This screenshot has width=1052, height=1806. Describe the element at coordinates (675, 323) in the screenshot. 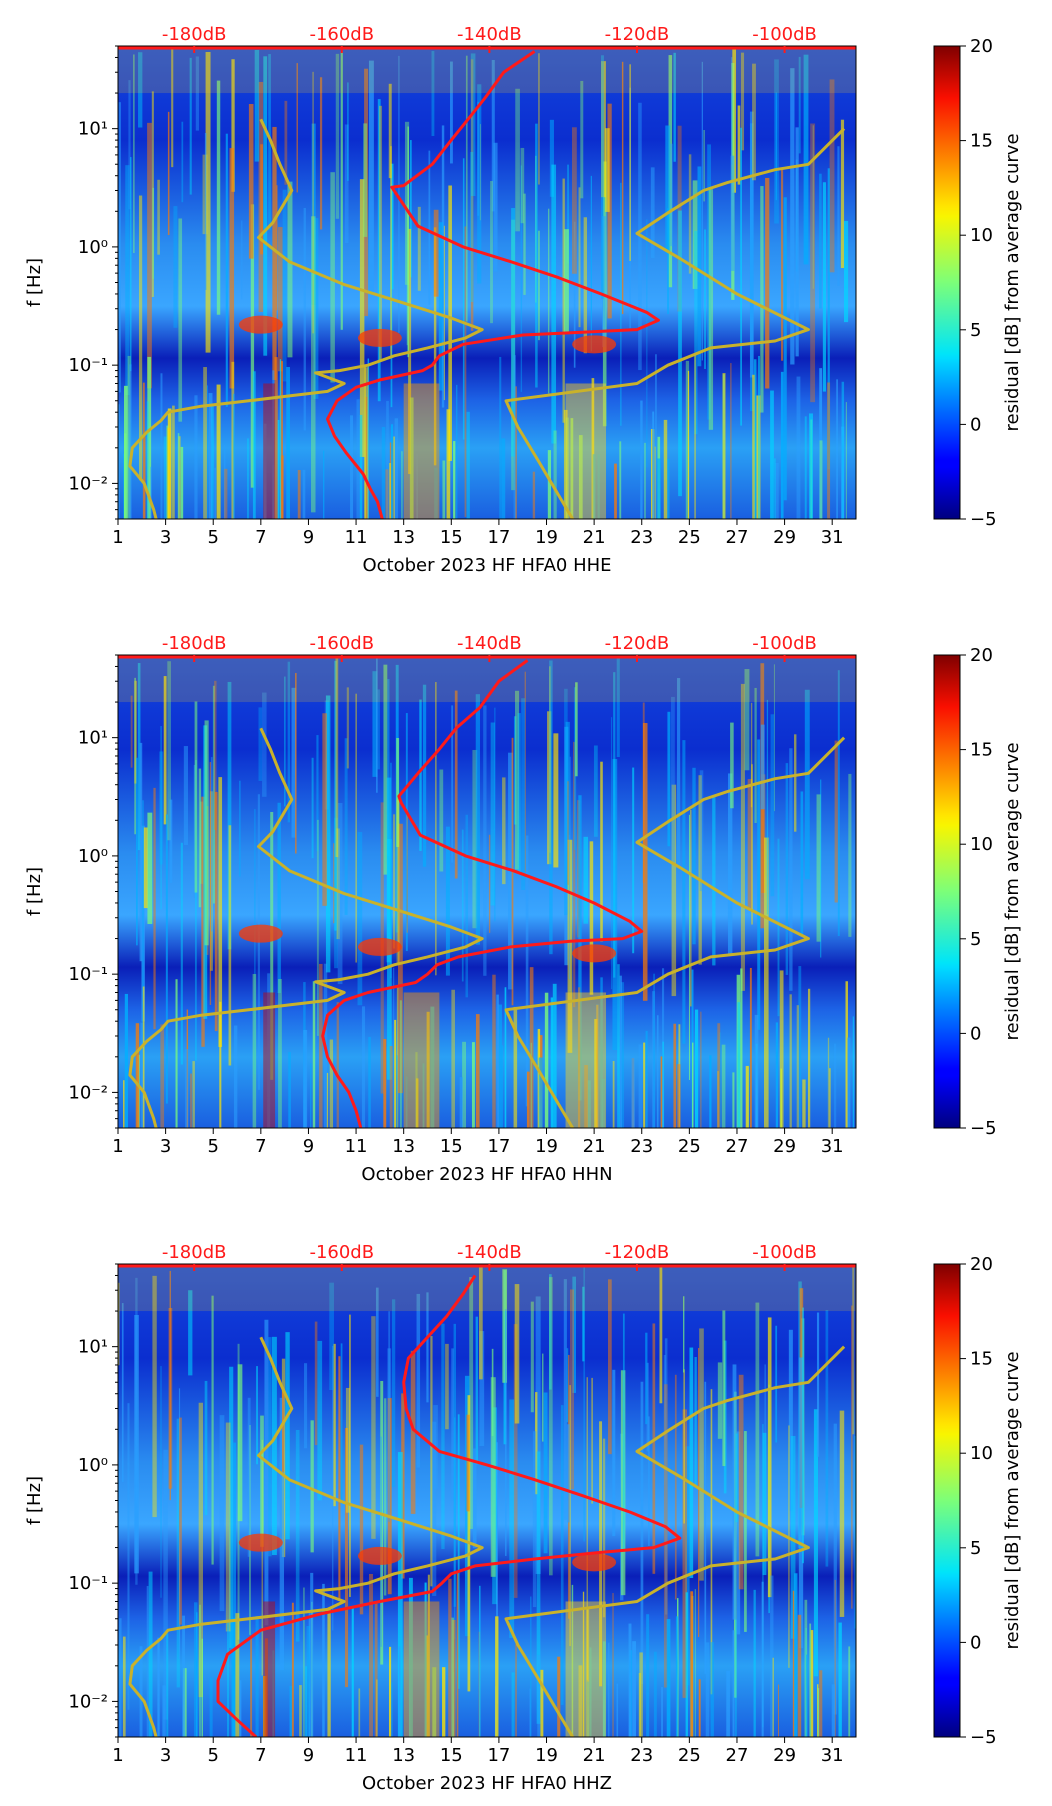

I see `yellow-noise-model-curve-2-hhe` at that location.